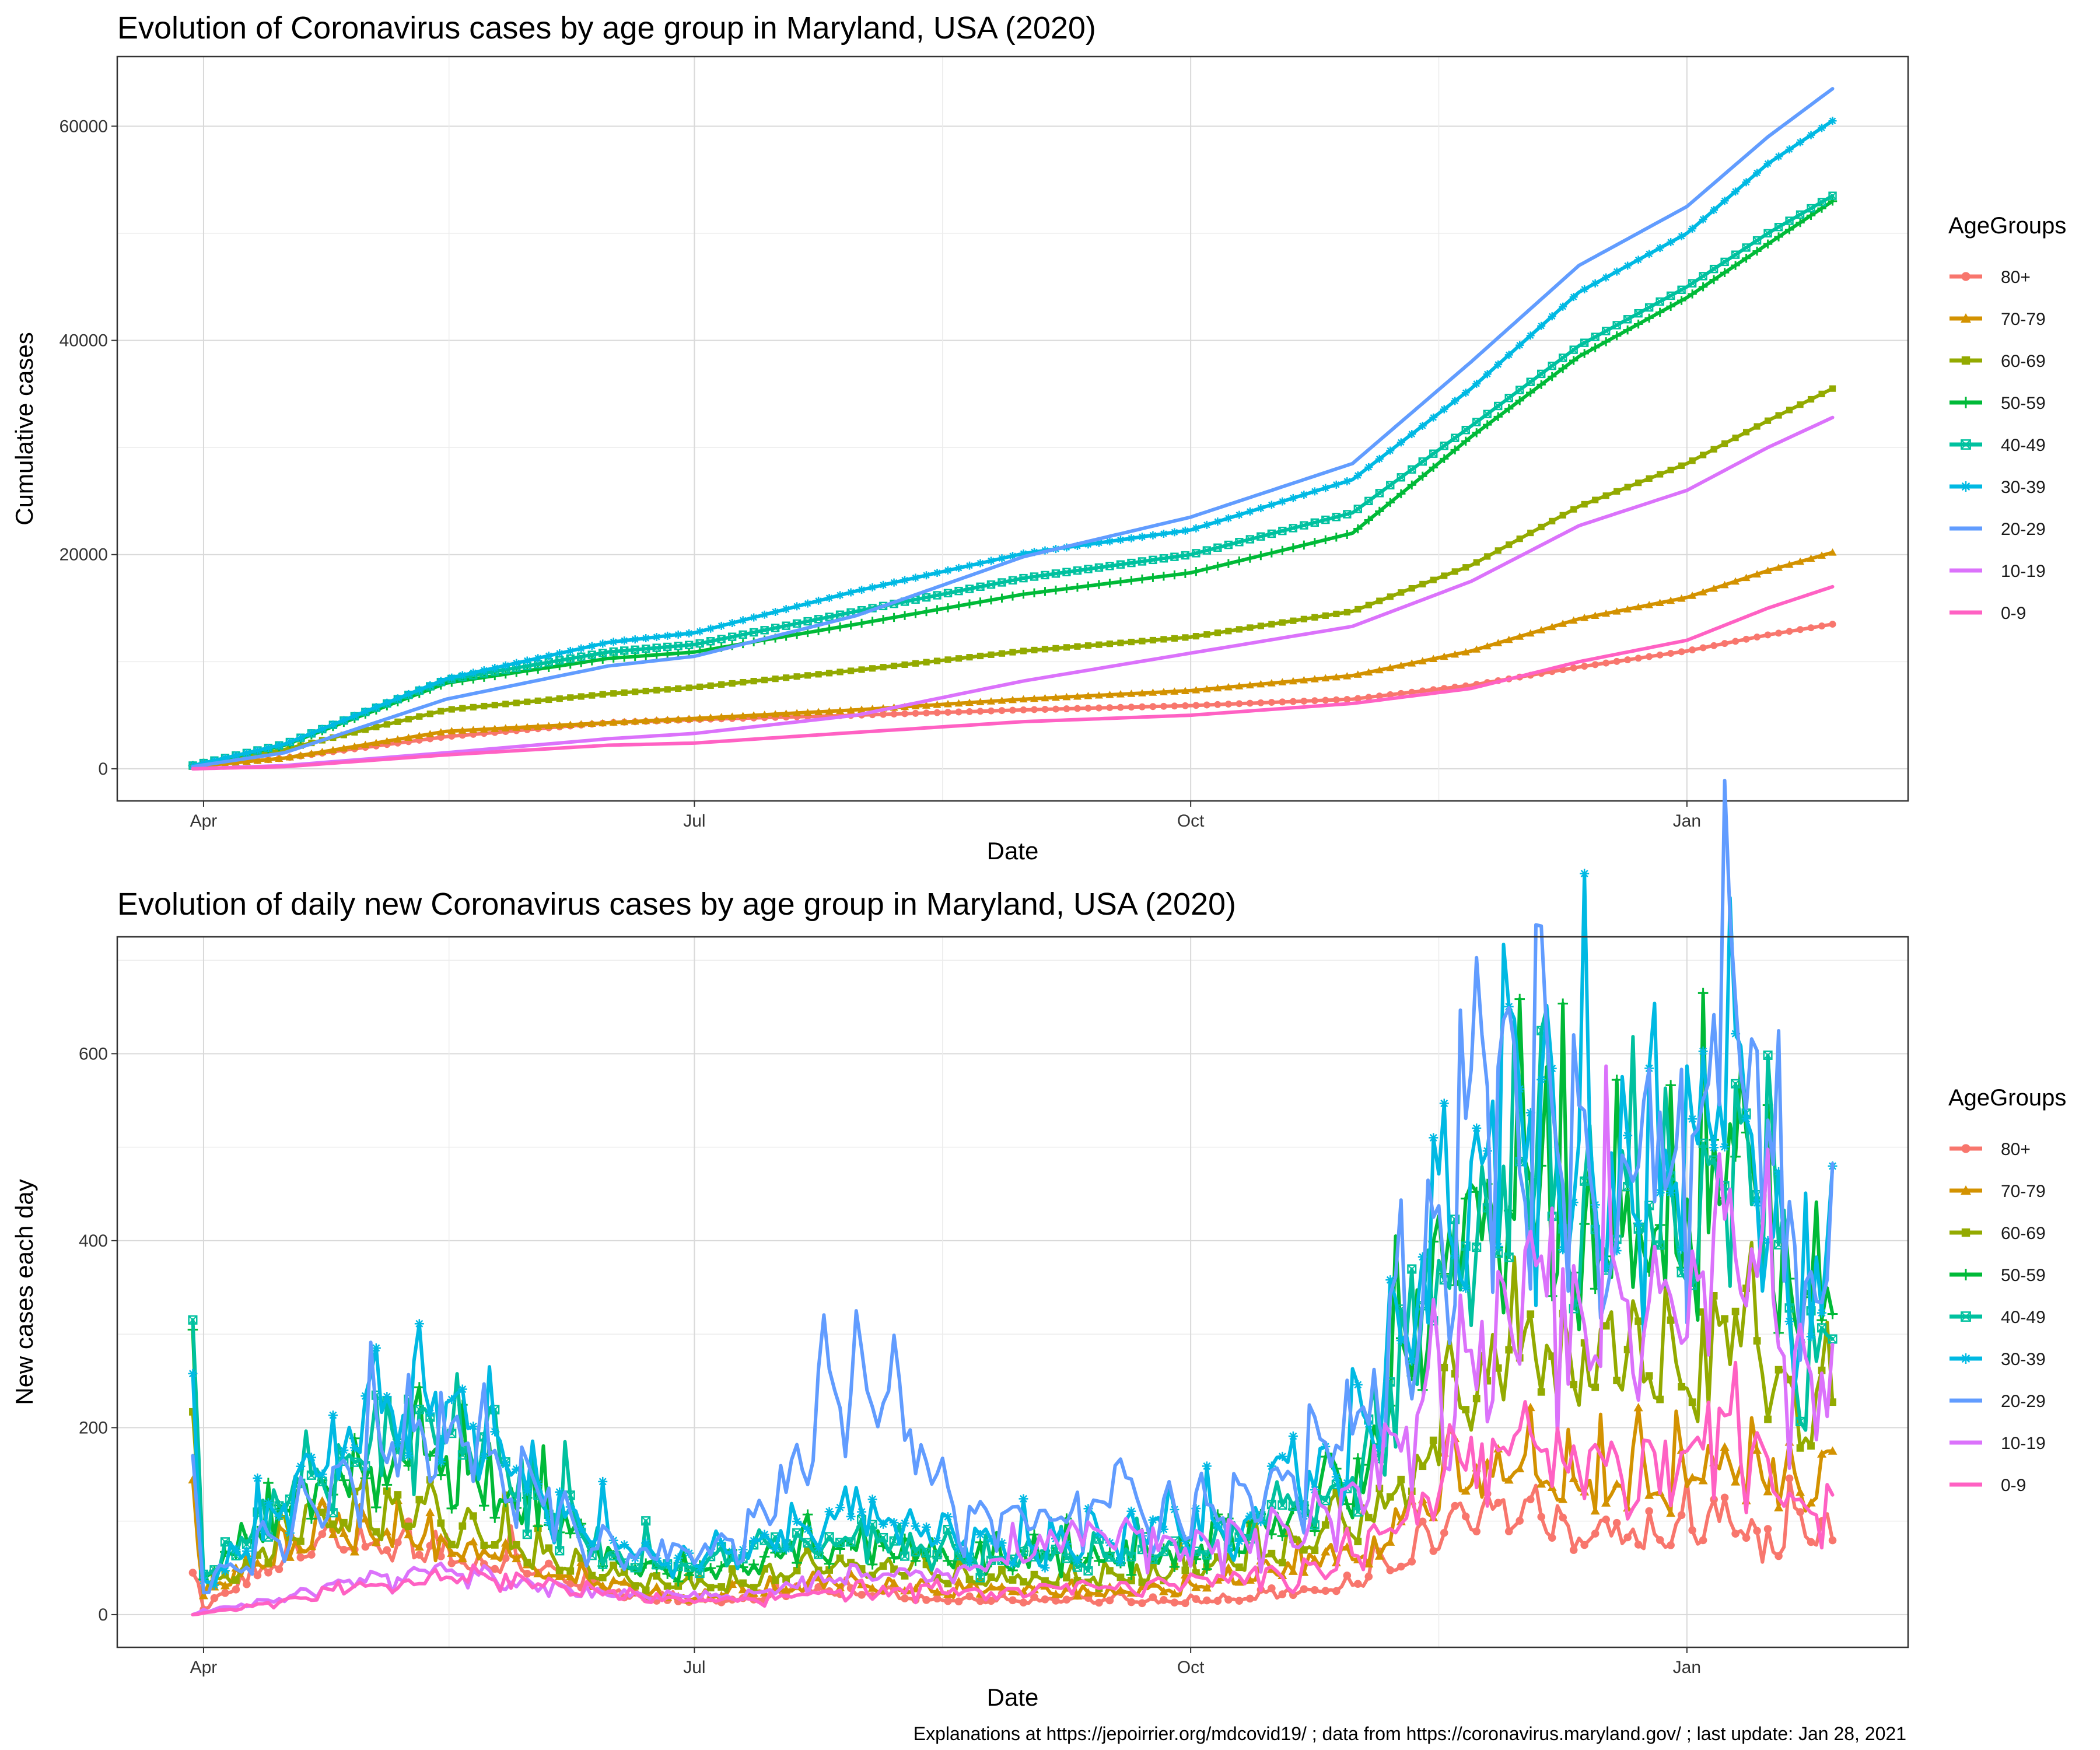 This screenshot has width=2100, height=1750. What do you see at coordinates (2023, 1443) in the screenshot?
I see `daily-legend-label: 10-19` at bounding box center [2023, 1443].